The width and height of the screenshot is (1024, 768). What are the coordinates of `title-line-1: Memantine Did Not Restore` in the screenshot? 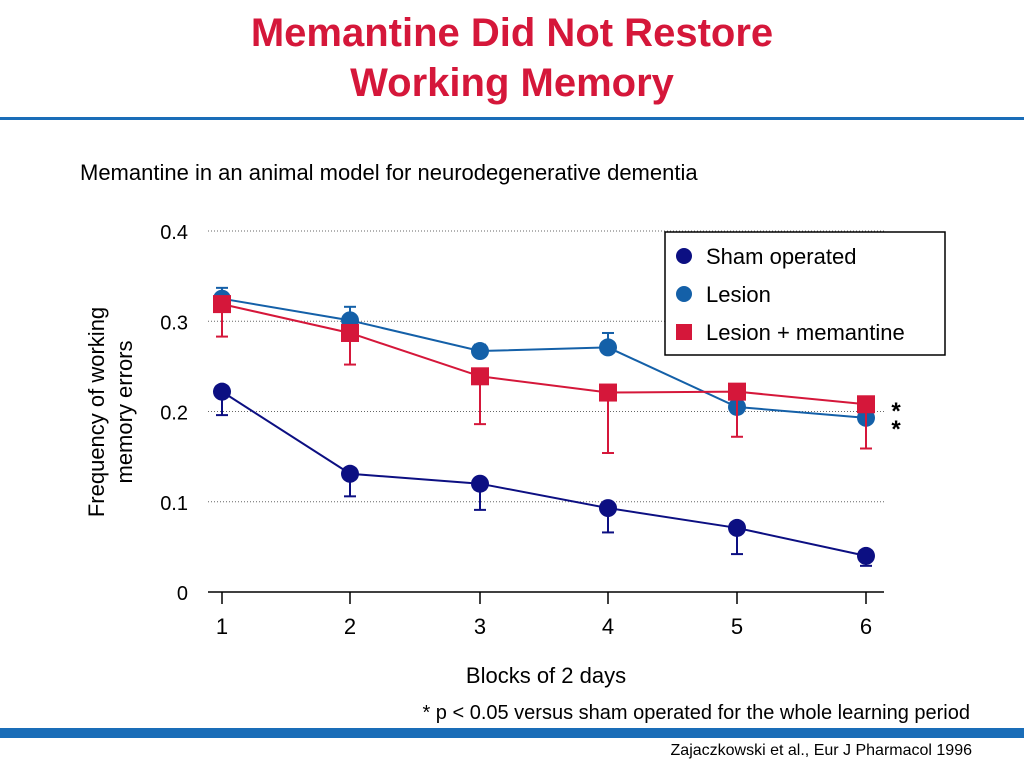 It's located at (512, 33).